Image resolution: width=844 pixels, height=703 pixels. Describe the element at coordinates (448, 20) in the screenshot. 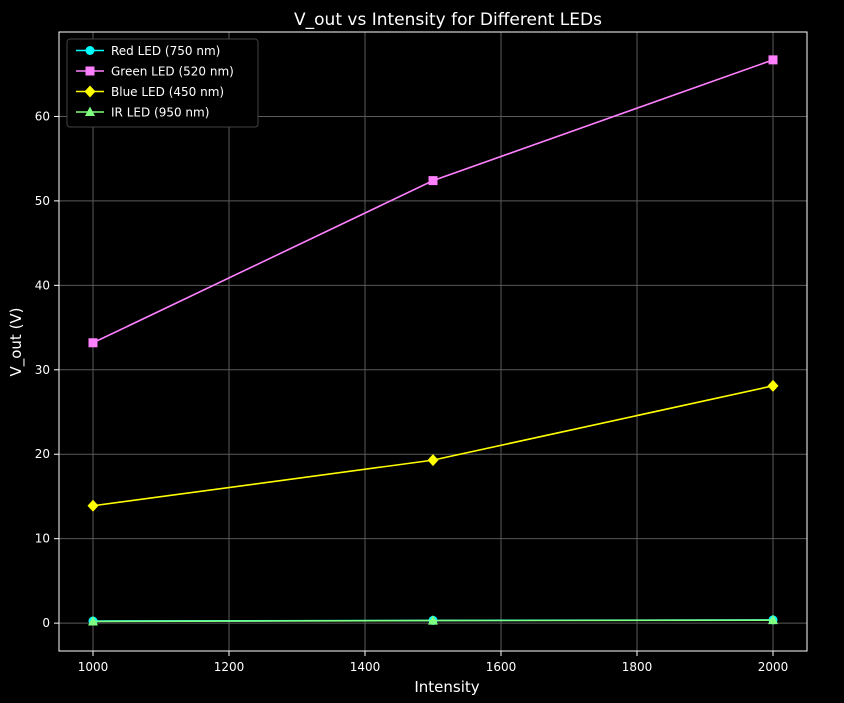

I see `chart-title: V_out vs Intensity for Different LEDs` at that location.